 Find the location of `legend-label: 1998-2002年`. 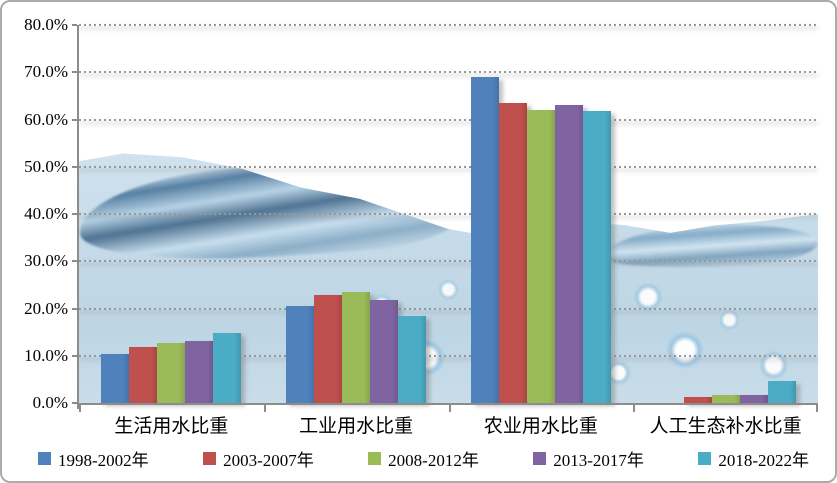

legend-label: 1998-2002年 is located at coordinates (103, 460).